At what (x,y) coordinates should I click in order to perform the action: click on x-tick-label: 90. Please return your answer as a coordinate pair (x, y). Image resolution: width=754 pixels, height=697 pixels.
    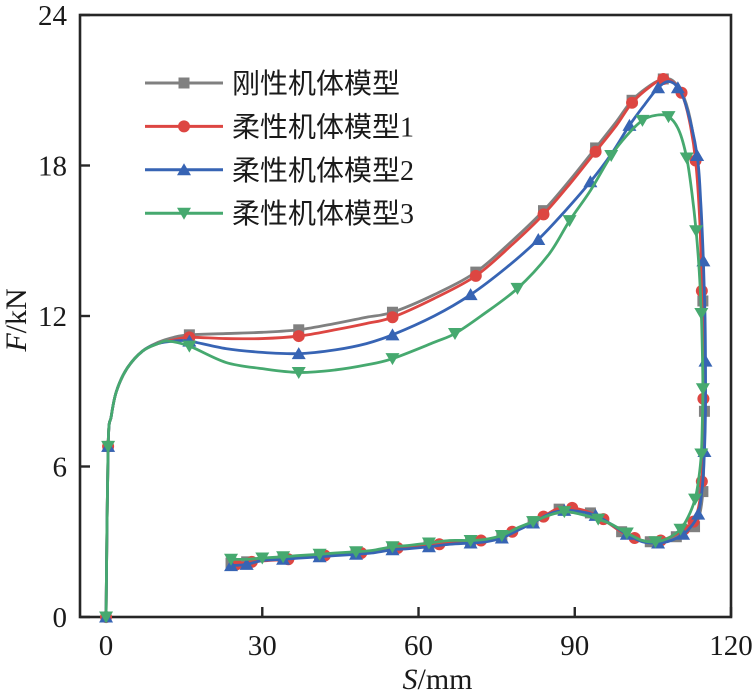
    Looking at the image, I should click on (574, 646).